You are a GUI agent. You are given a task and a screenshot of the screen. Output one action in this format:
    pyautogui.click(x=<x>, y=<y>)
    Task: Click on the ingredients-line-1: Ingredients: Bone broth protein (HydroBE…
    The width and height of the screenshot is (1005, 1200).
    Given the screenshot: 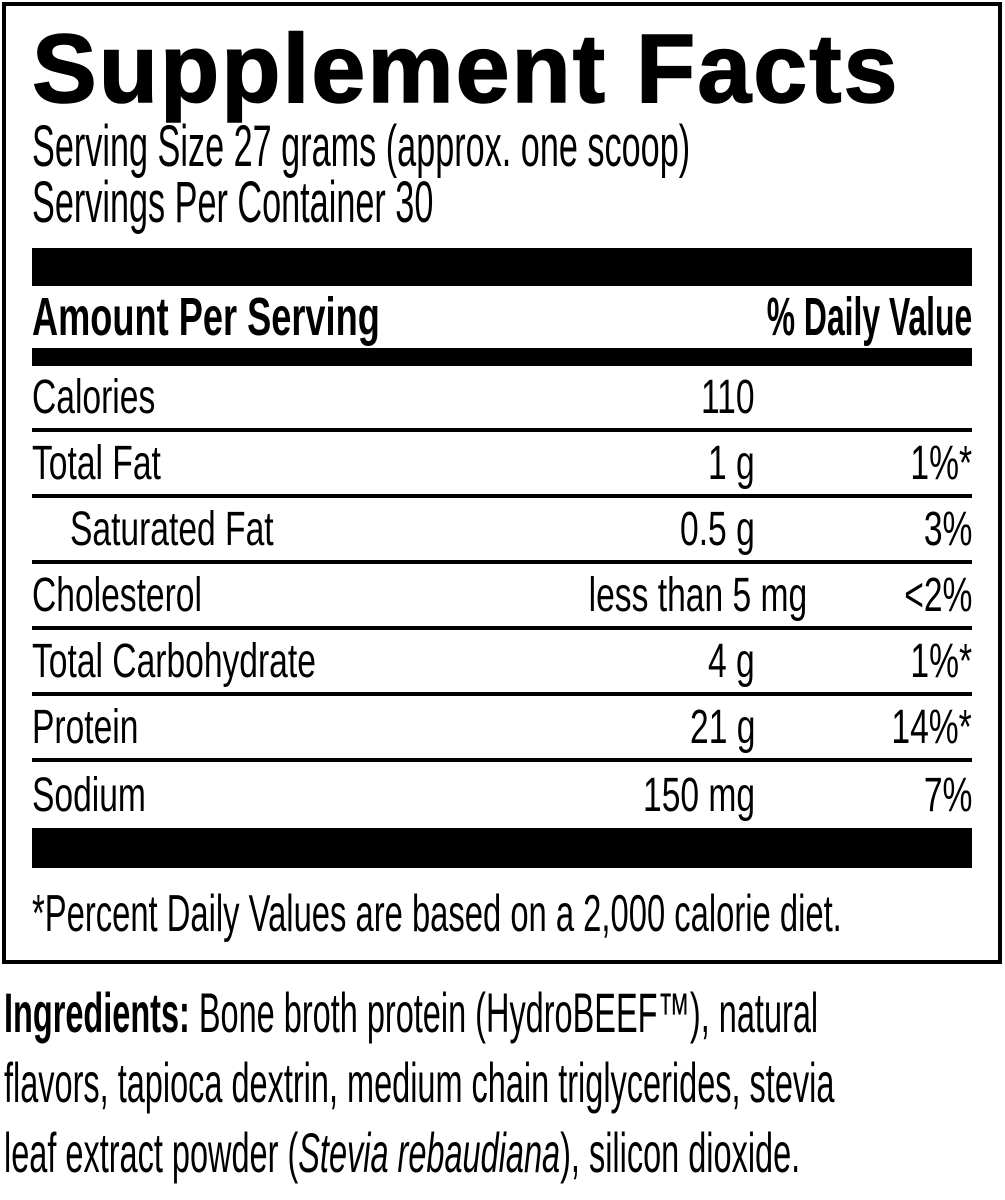 What is the action you would take?
    pyautogui.click(x=504, y=1013)
    